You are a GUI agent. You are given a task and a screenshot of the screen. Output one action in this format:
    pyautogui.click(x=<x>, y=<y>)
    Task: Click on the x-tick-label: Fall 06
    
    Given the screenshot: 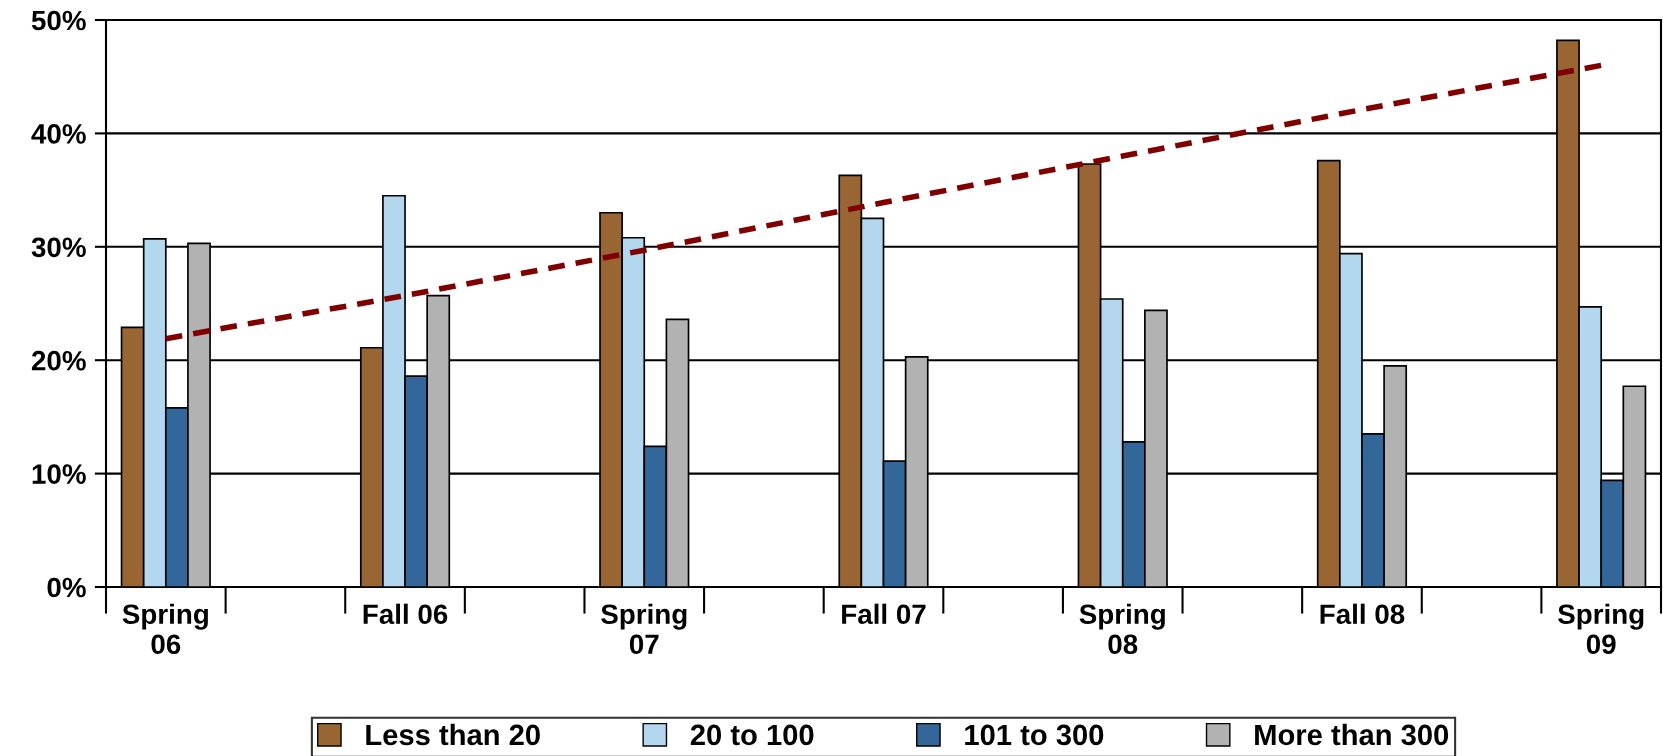 What is the action you would take?
    pyautogui.click(x=405, y=614)
    